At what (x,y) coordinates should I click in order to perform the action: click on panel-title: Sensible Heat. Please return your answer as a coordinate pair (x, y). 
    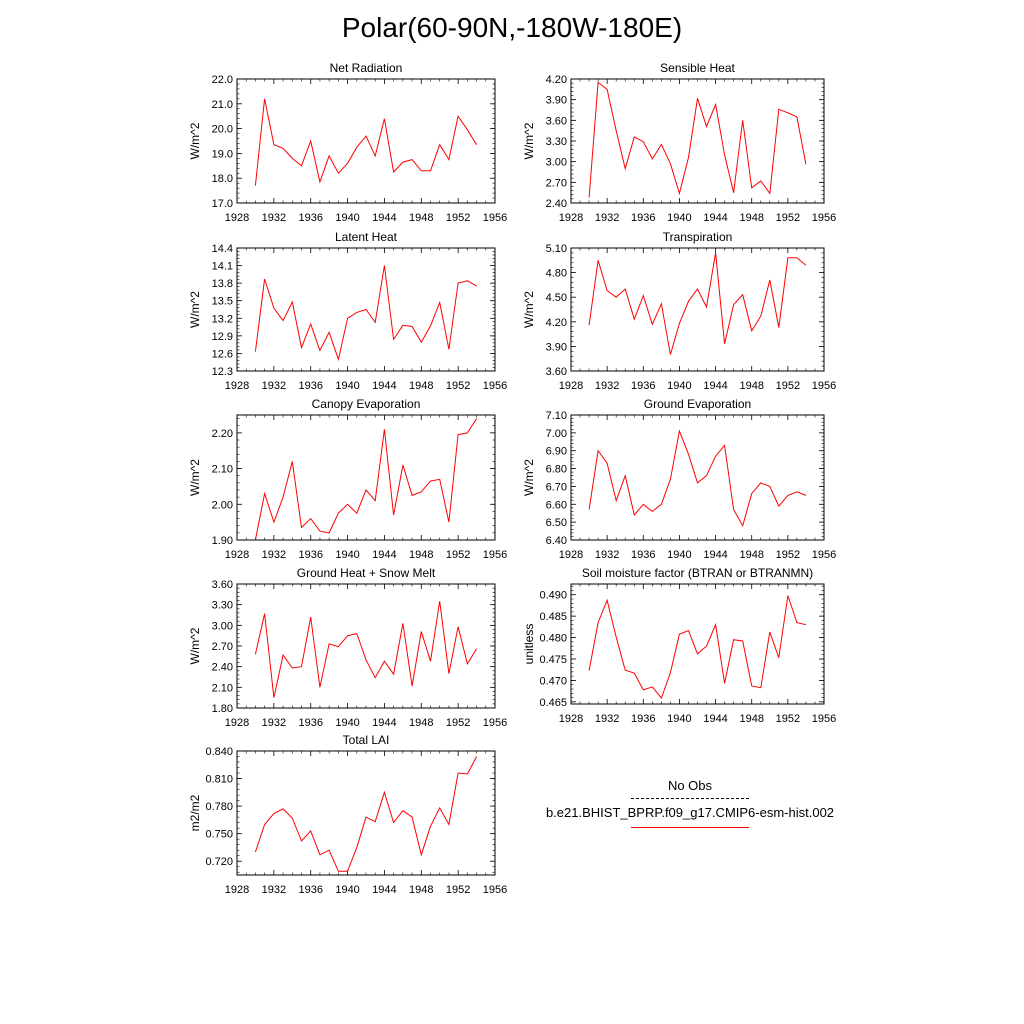
    Looking at the image, I should click on (697, 68).